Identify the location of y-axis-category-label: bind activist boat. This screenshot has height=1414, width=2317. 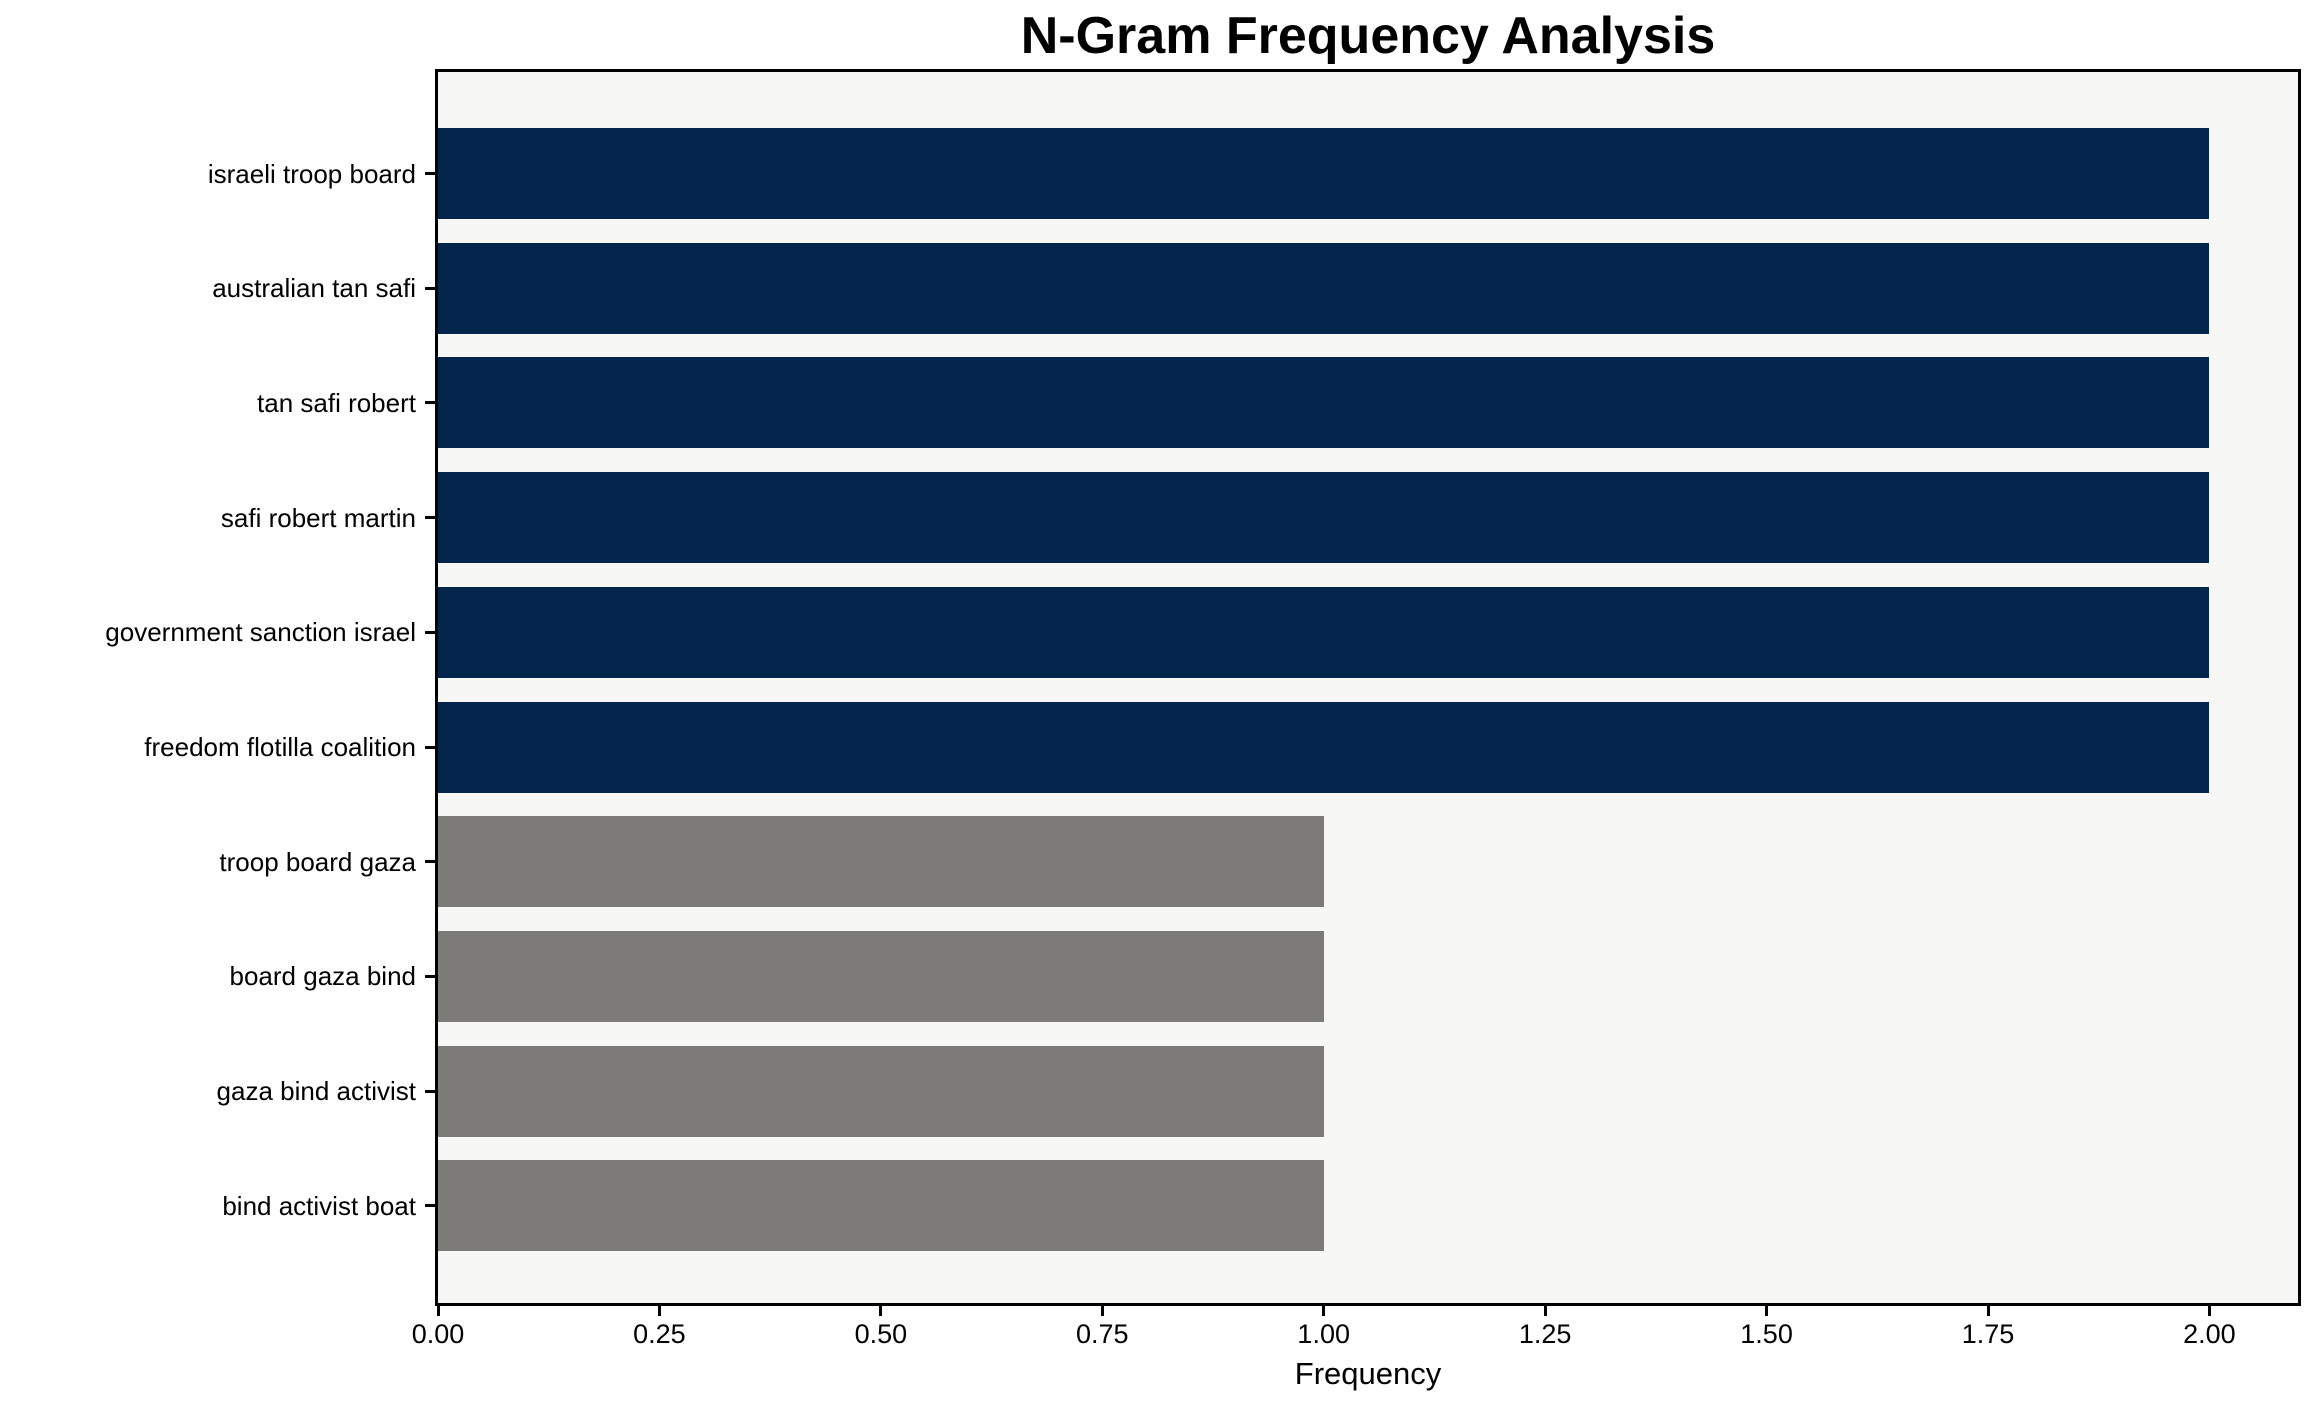
(319, 1205).